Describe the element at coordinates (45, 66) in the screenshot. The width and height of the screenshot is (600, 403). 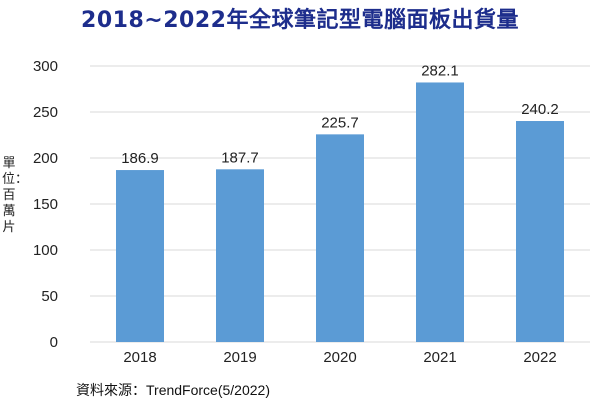
I see `y-tick-label: 300` at that location.